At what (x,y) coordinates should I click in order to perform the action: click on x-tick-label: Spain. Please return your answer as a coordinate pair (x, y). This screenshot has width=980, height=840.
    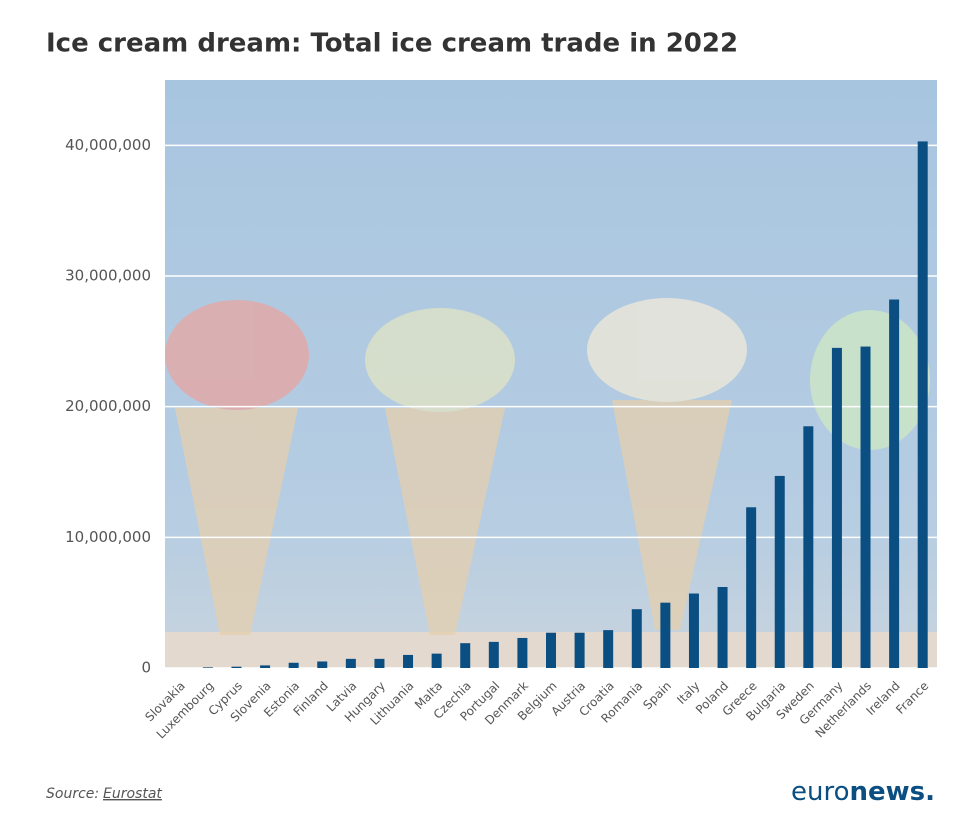
    Looking at the image, I should click on (657, 696).